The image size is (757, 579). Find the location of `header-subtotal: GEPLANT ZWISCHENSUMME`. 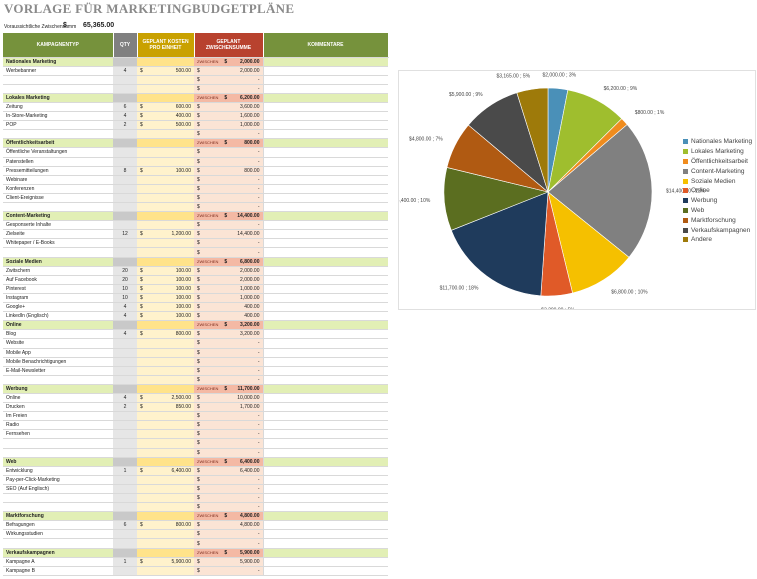

header-subtotal: GEPLANT ZWISCHENSUMME is located at coordinates (229, 45).